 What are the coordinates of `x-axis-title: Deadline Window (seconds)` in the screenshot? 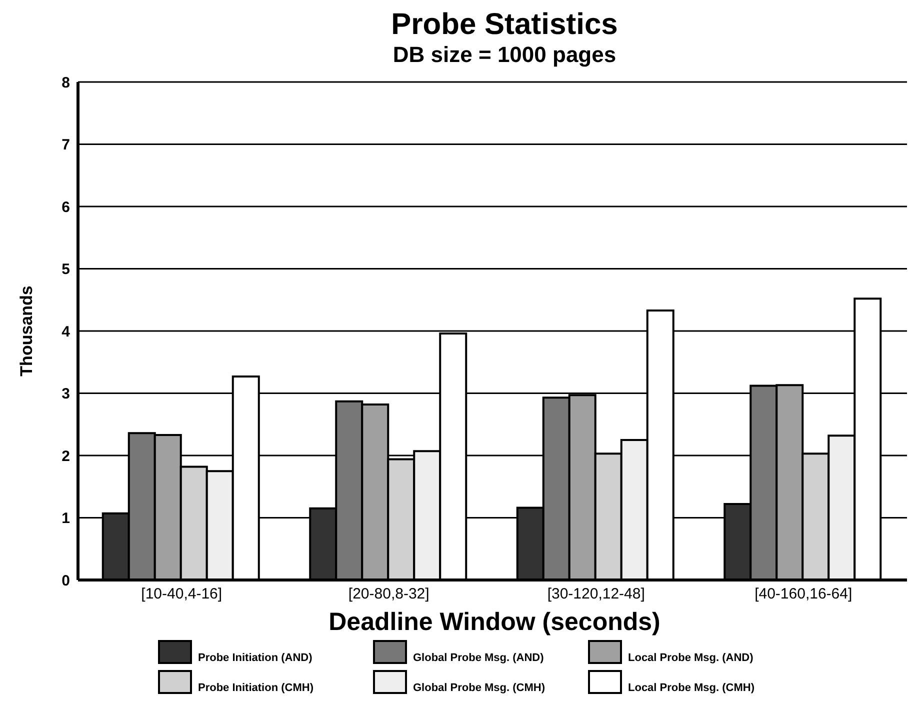 It's located at (495, 622).